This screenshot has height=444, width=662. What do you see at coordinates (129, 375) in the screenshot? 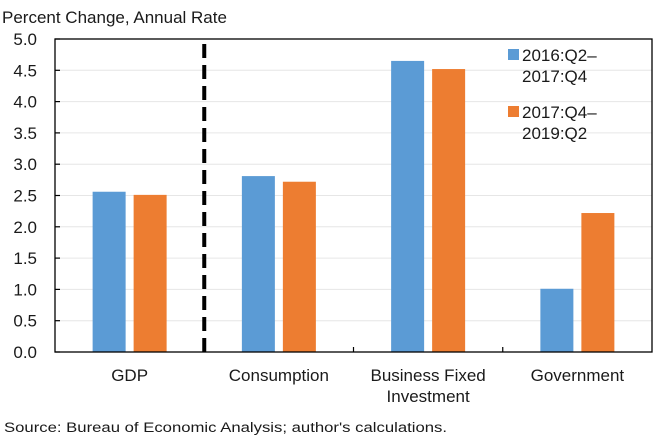
I see `x-category-label: GDP` at bounding box center [129, 375].